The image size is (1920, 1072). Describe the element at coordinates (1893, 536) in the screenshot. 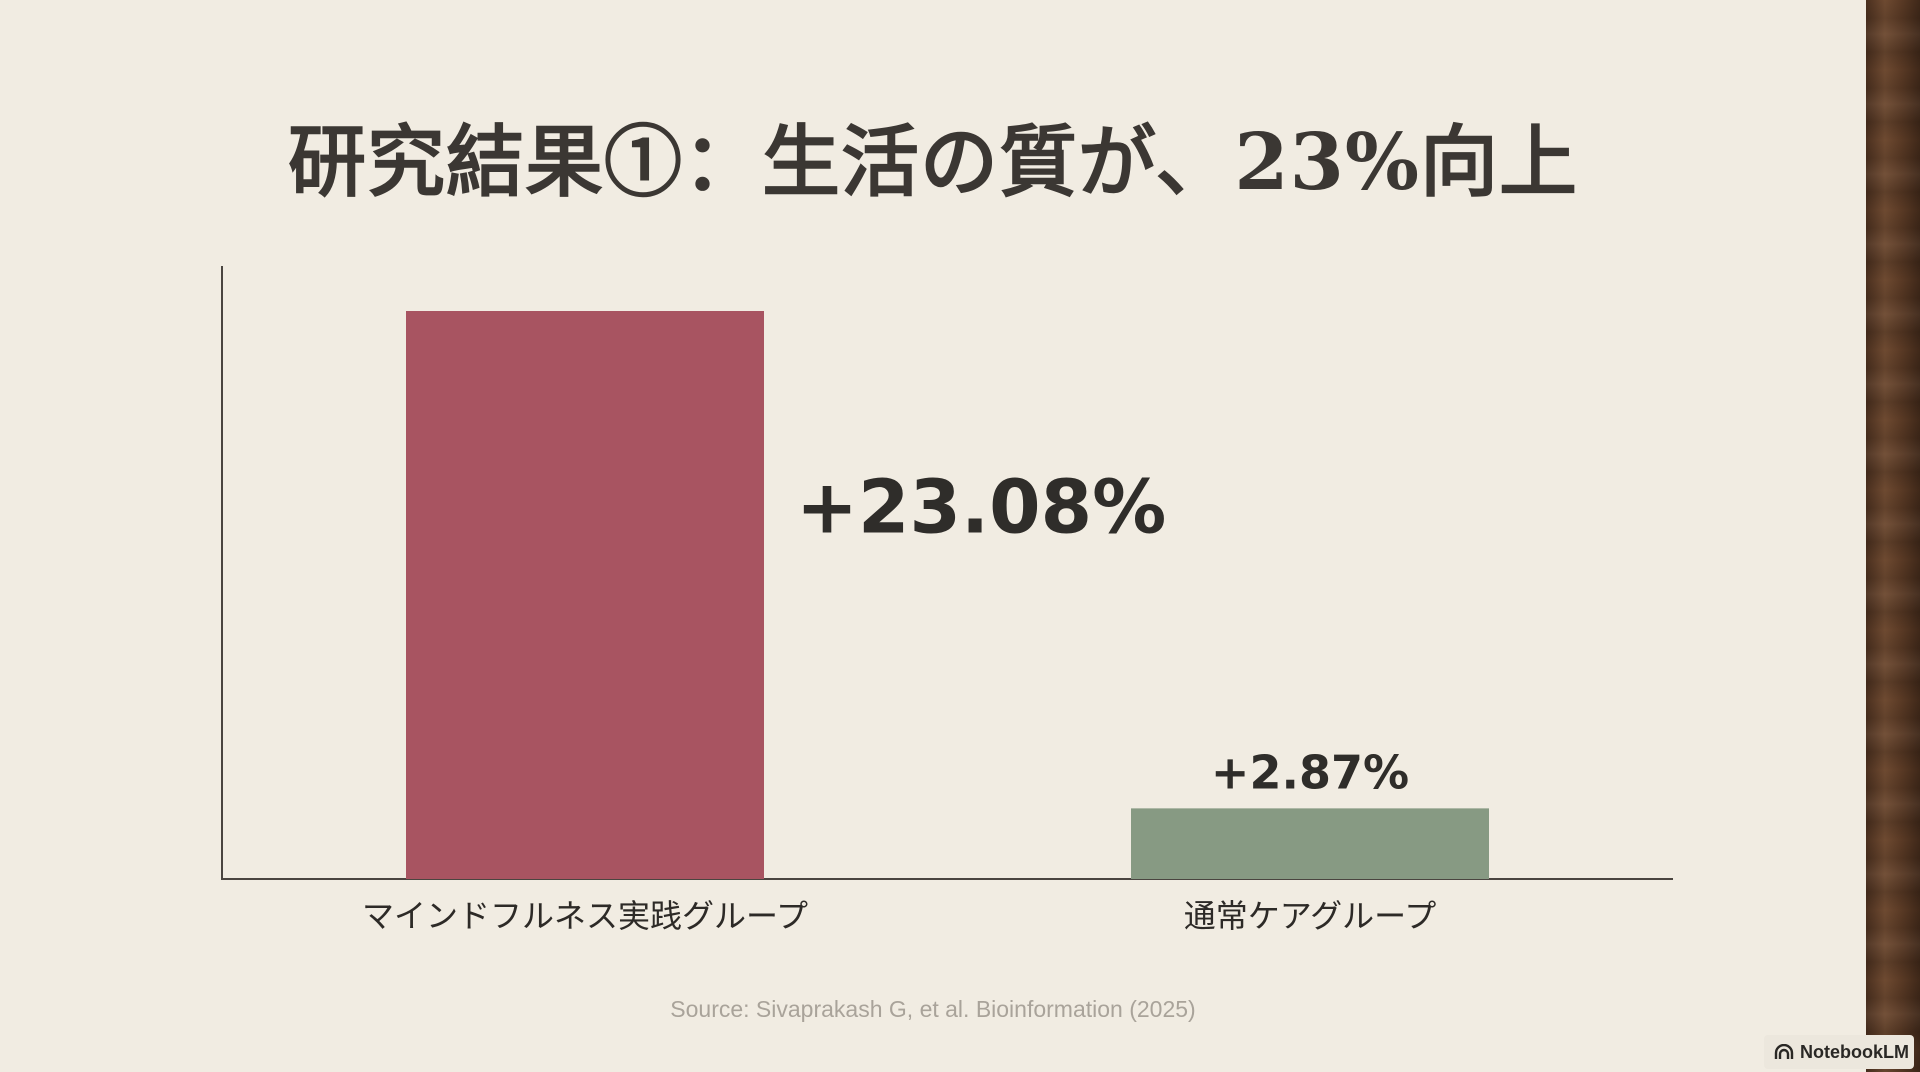

I see `wood-edge-background` at that location.